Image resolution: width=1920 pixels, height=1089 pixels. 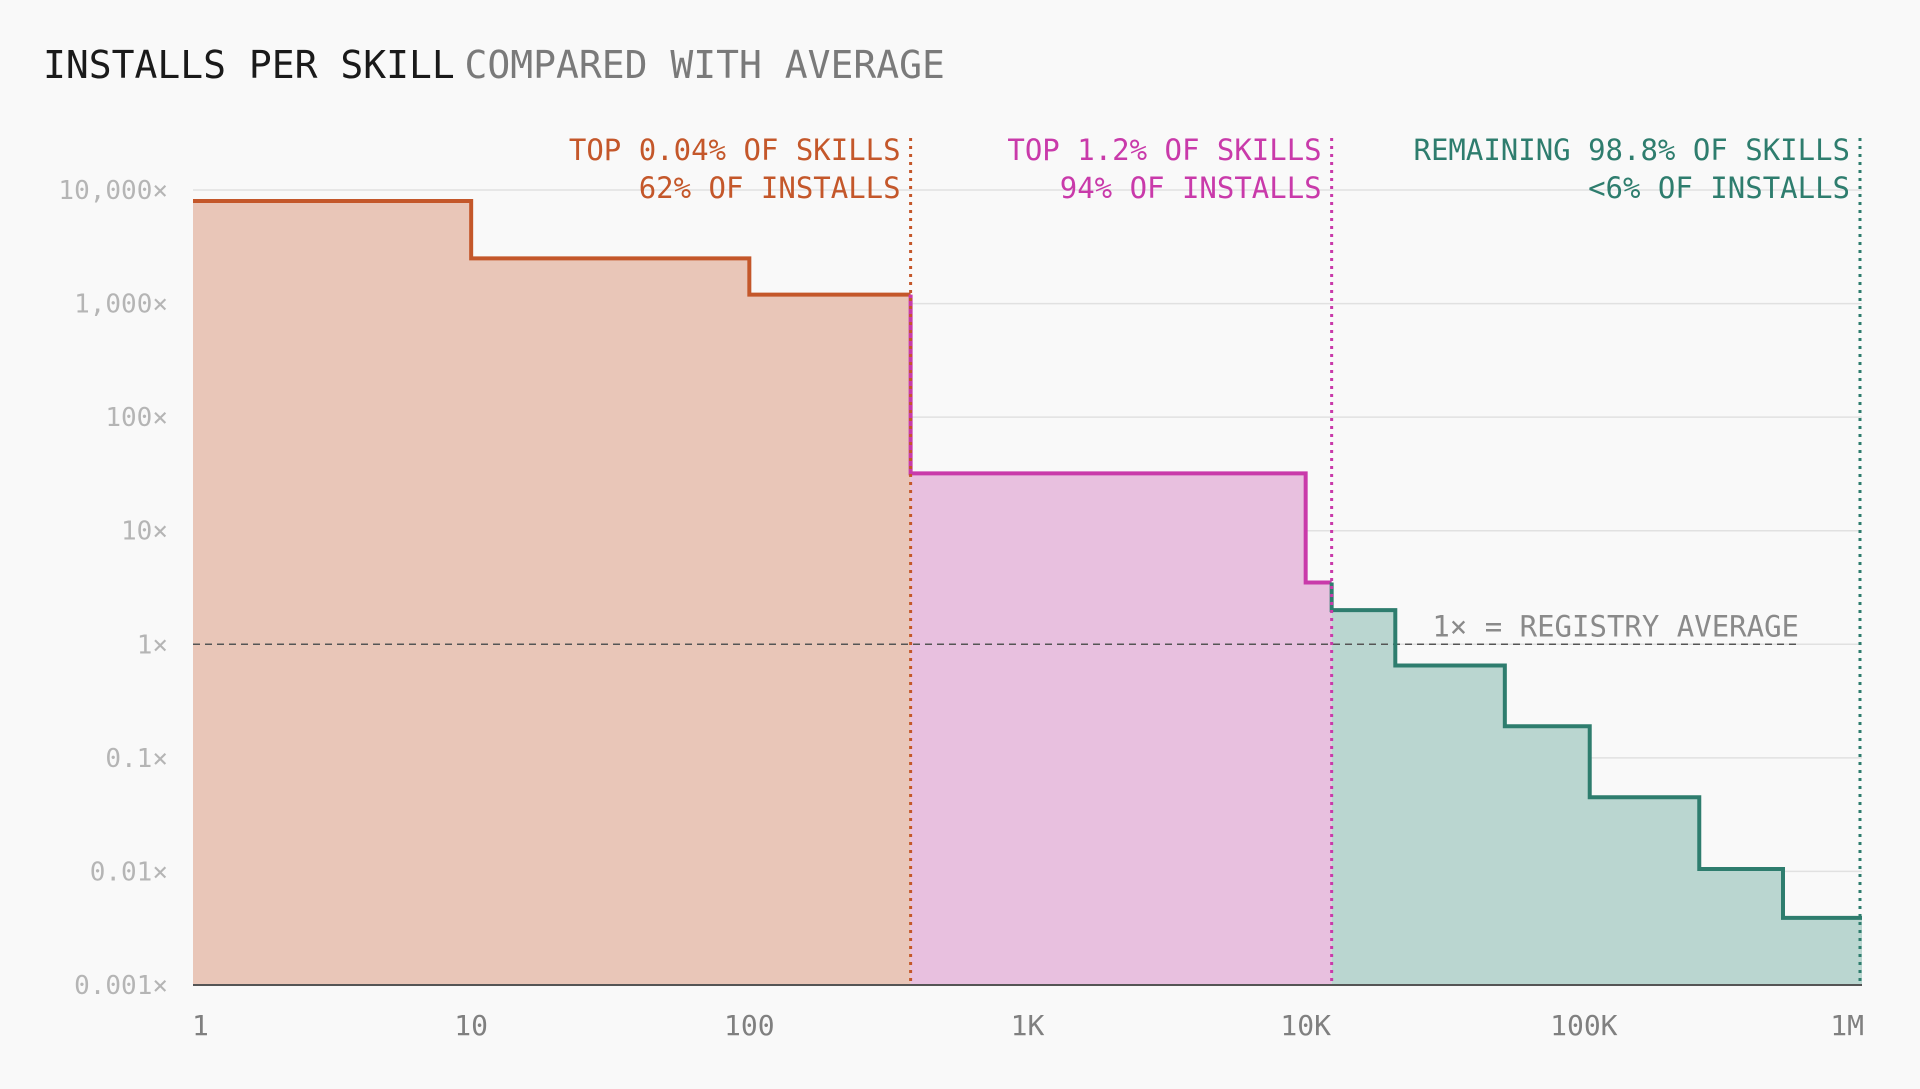 I want to click on y-tick-label: 10,000×, so click(x=113, y=191).